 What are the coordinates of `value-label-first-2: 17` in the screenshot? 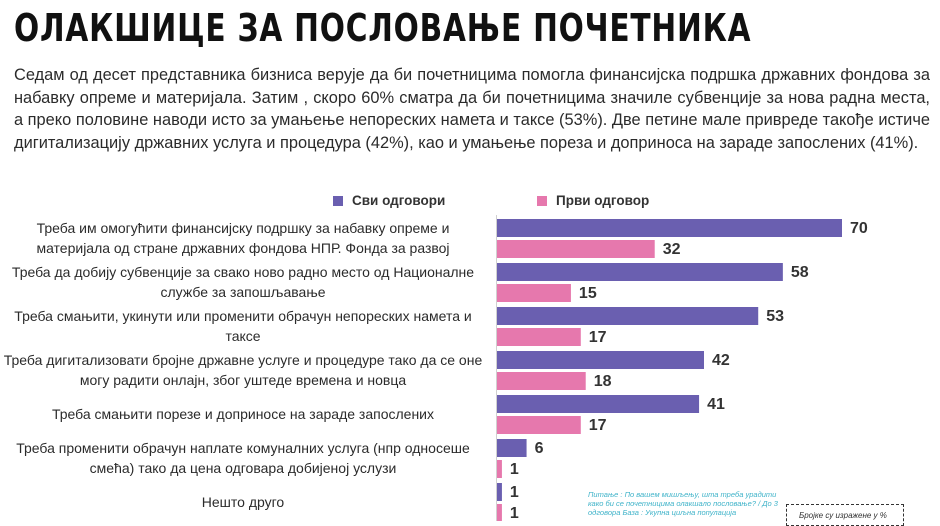 It's located at (598, 337).